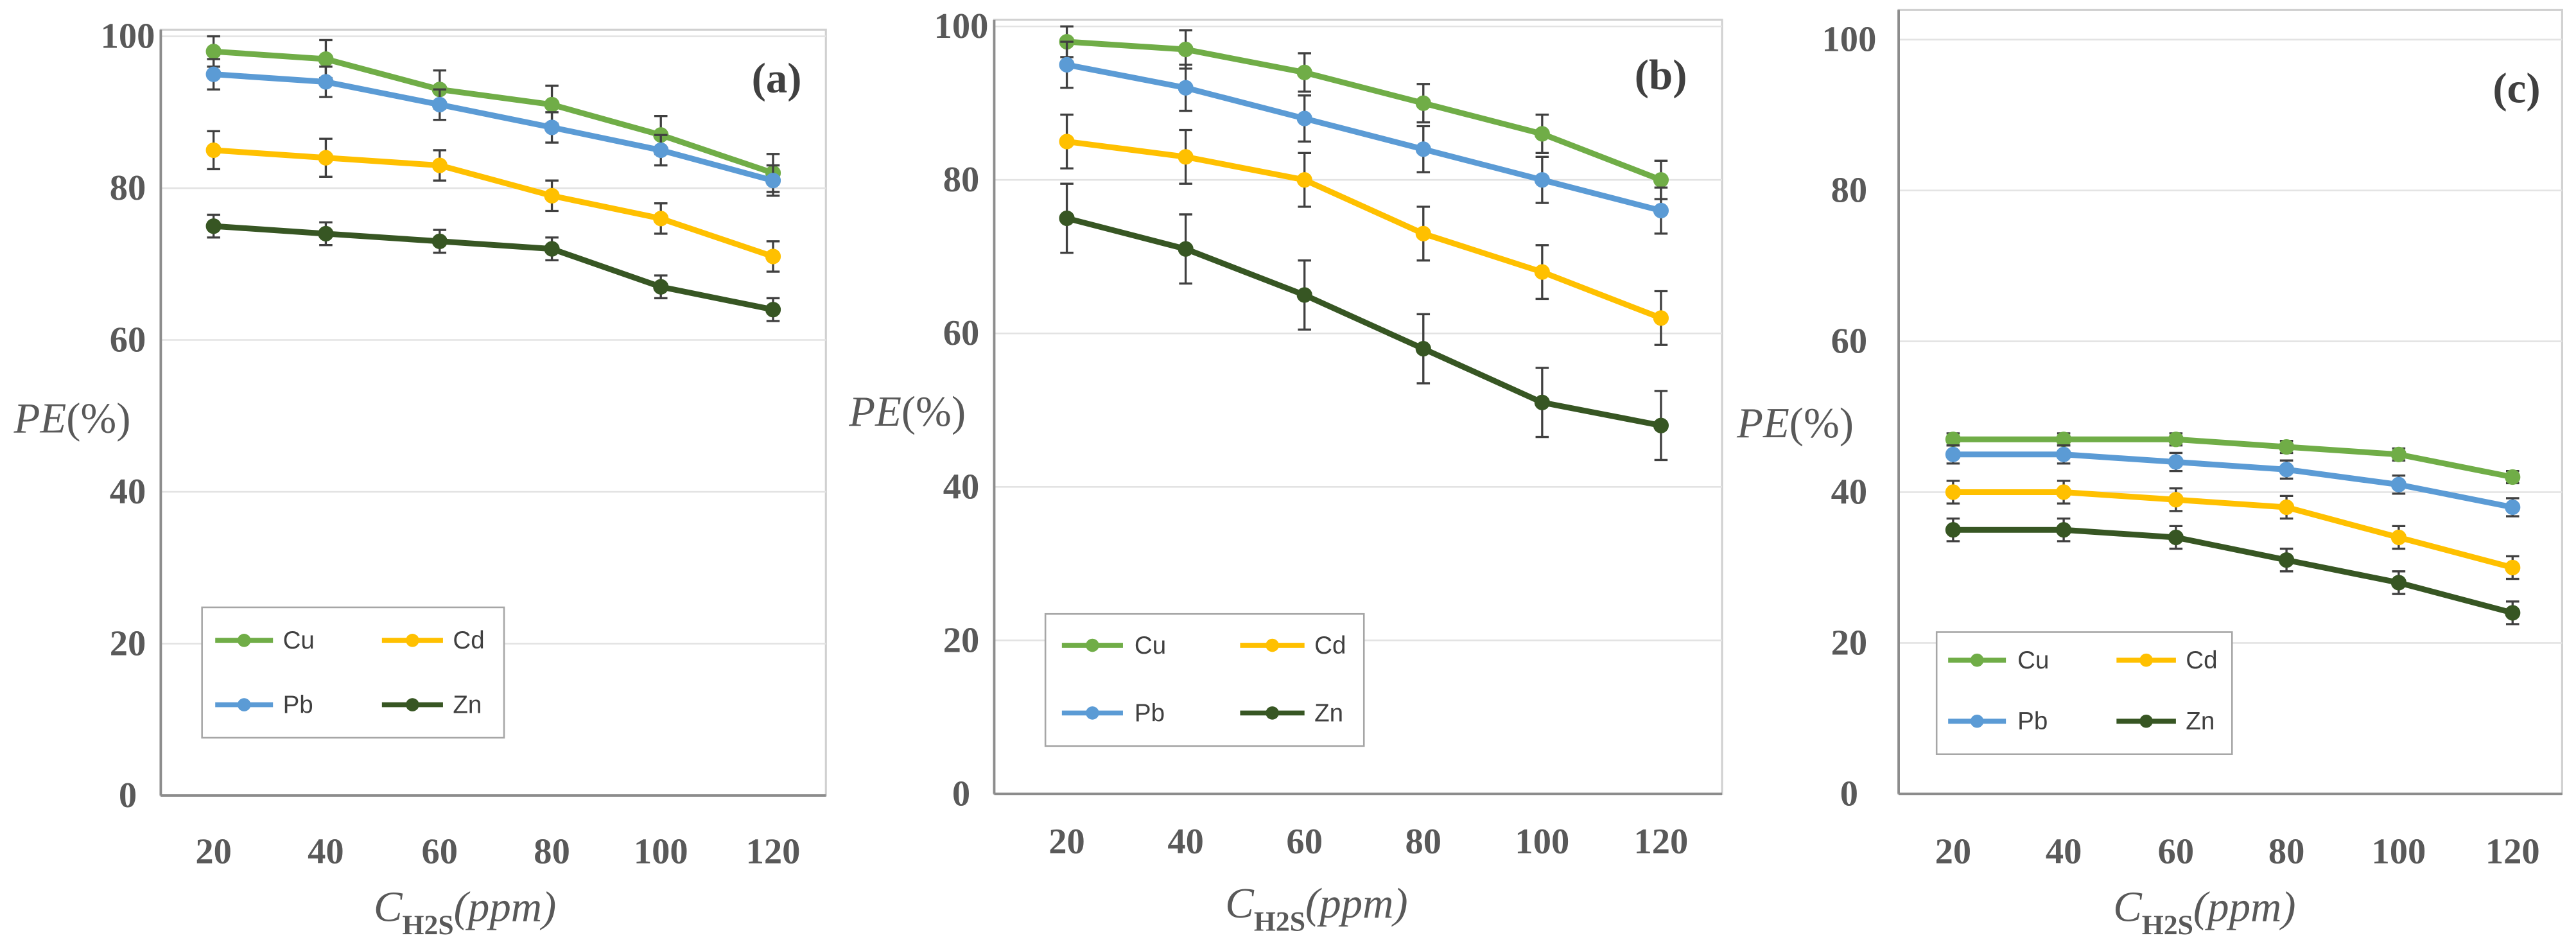 This screenshot has width=2576, height=949. Describe the element at coordinates (2233, 530) in the screenshot. I see `series-line-cd` at that location.